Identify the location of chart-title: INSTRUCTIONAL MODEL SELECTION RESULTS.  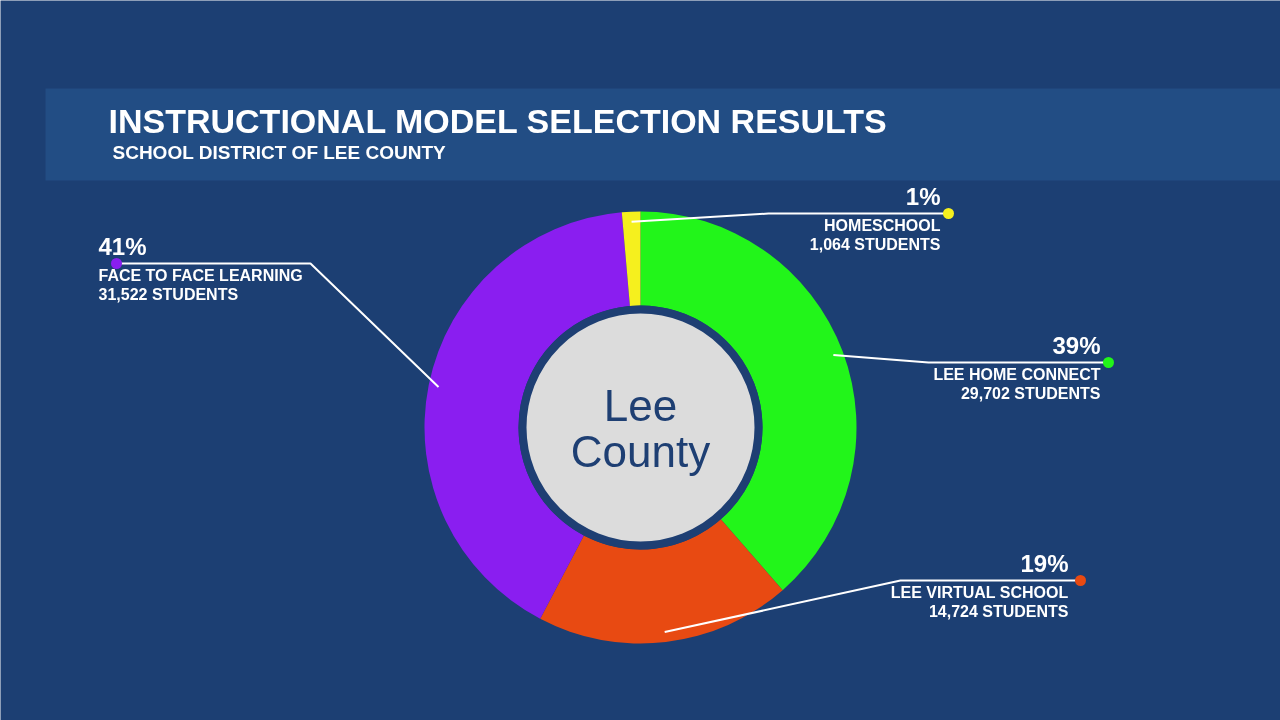
(497, 120).